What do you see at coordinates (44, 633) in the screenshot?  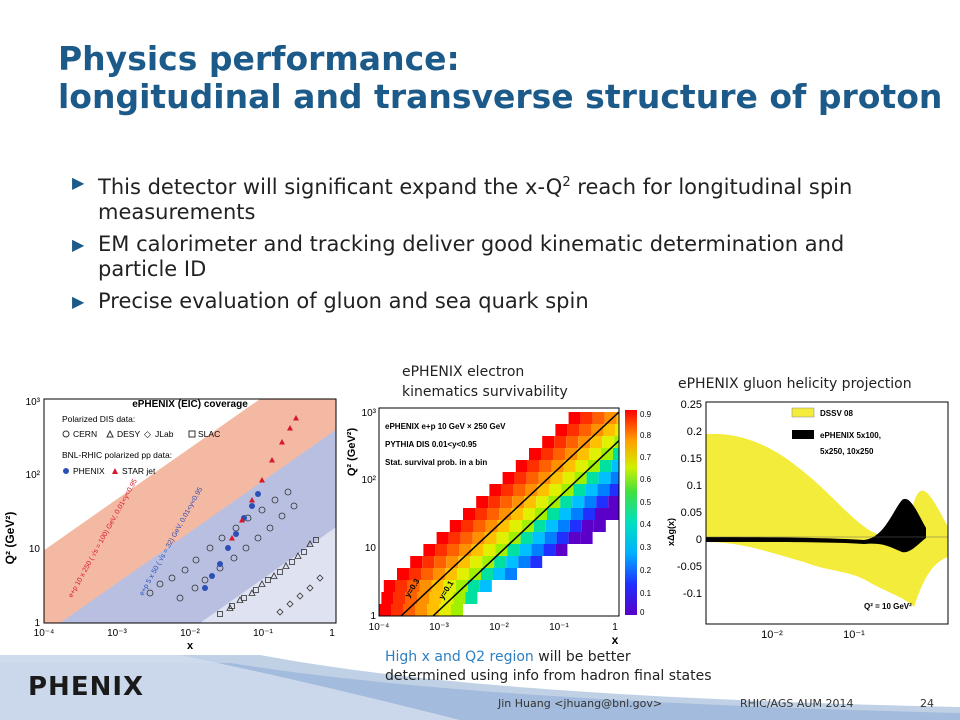 I see `x-tick: 10⁻⁴` at bounding box center [44, 633].